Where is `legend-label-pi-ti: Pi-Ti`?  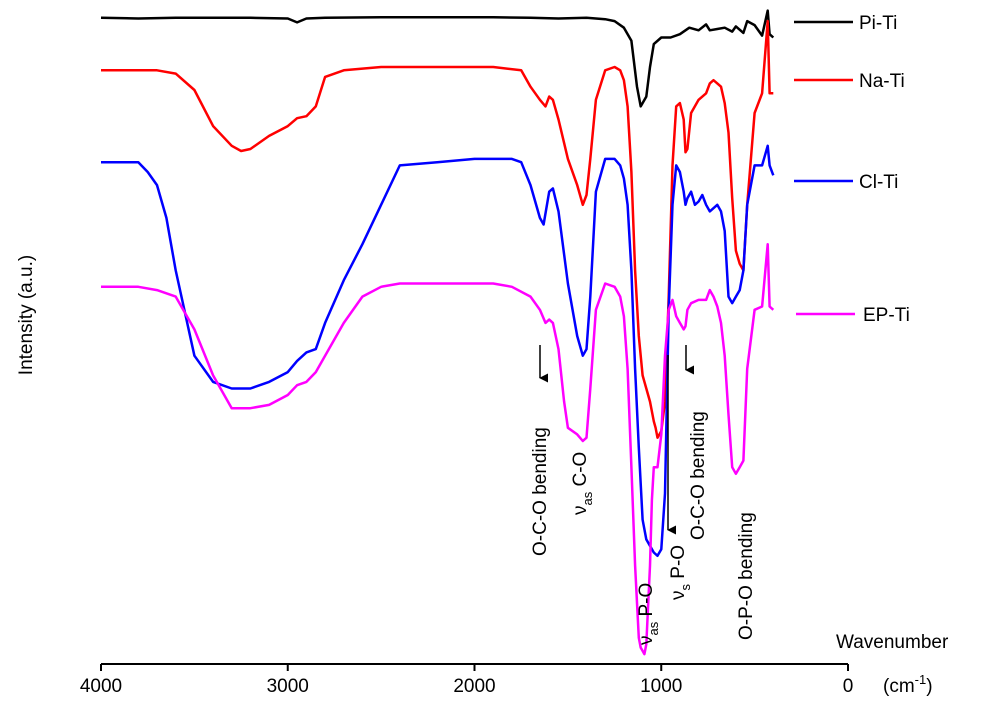 legend-label-pi-ti: Pi-Ti is located at coordinates (878, 23).